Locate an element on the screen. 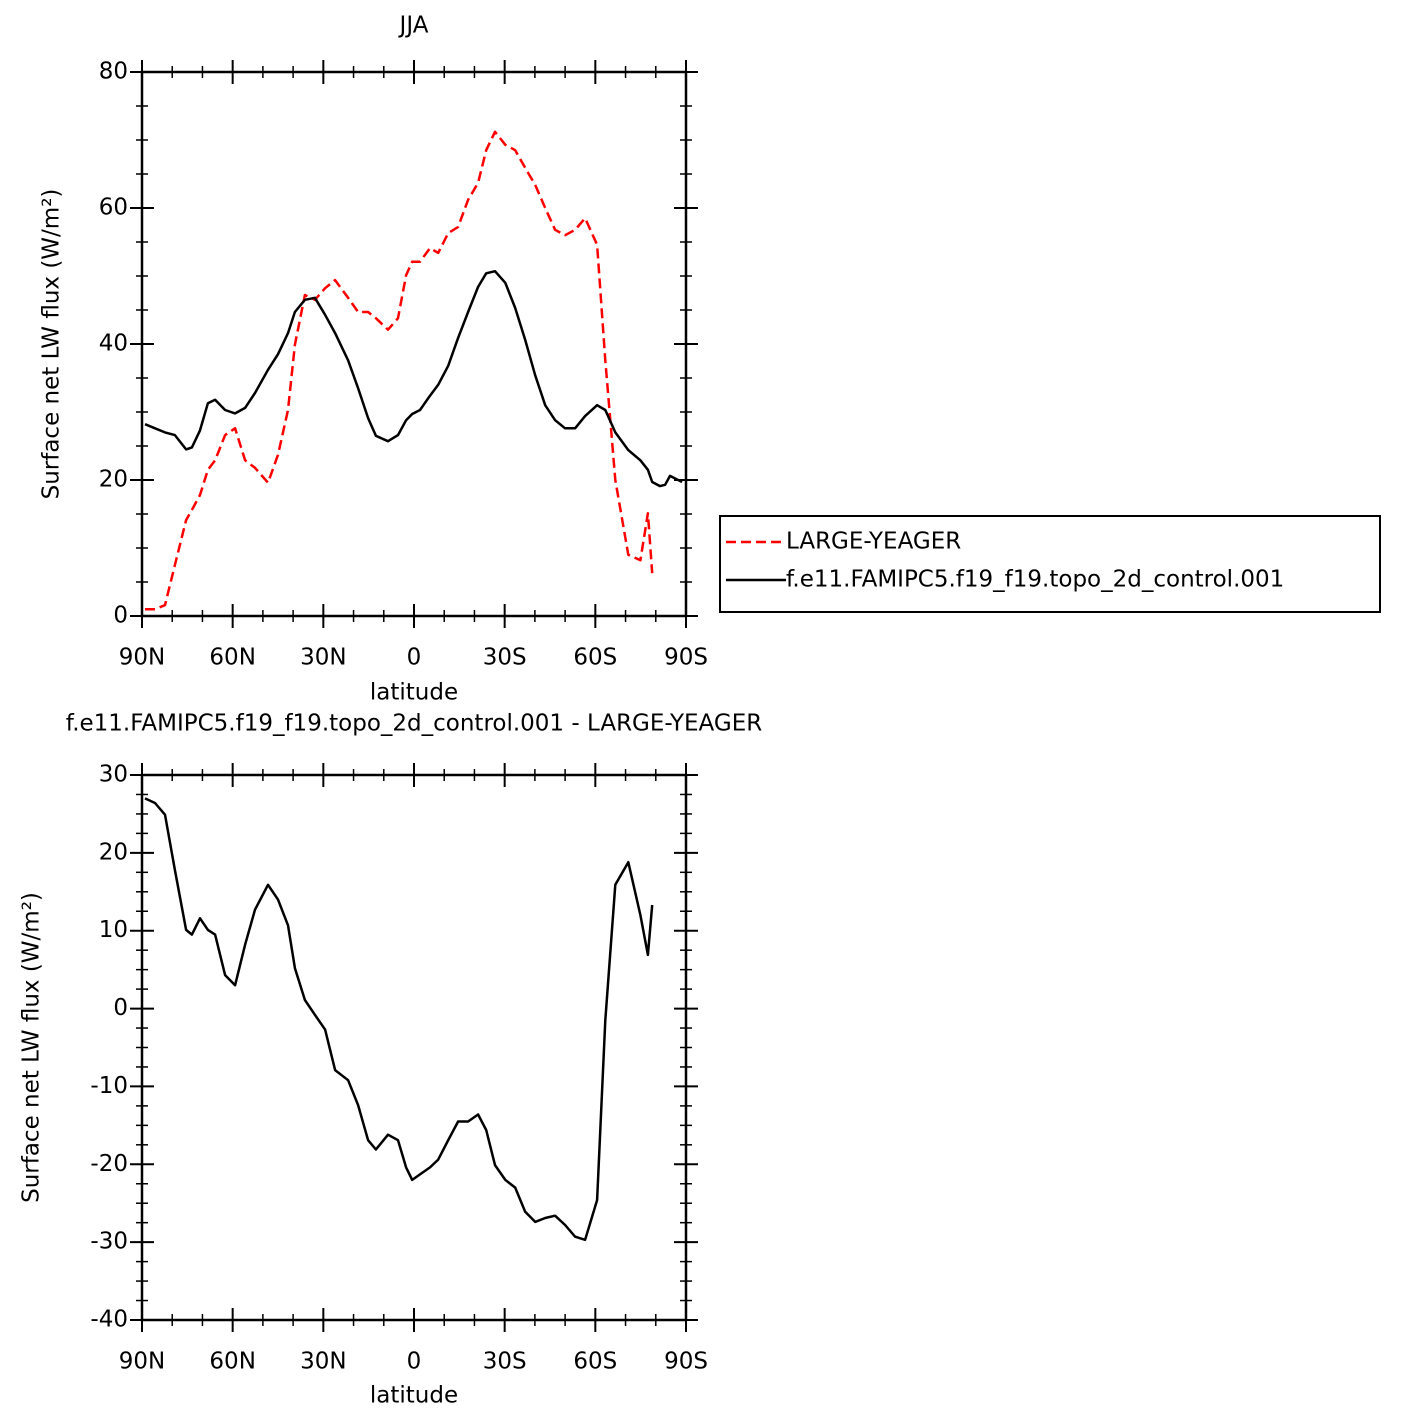 The image size is (1419, 1419). y-tick-label: -40 is located at coordinates (109, 1320).